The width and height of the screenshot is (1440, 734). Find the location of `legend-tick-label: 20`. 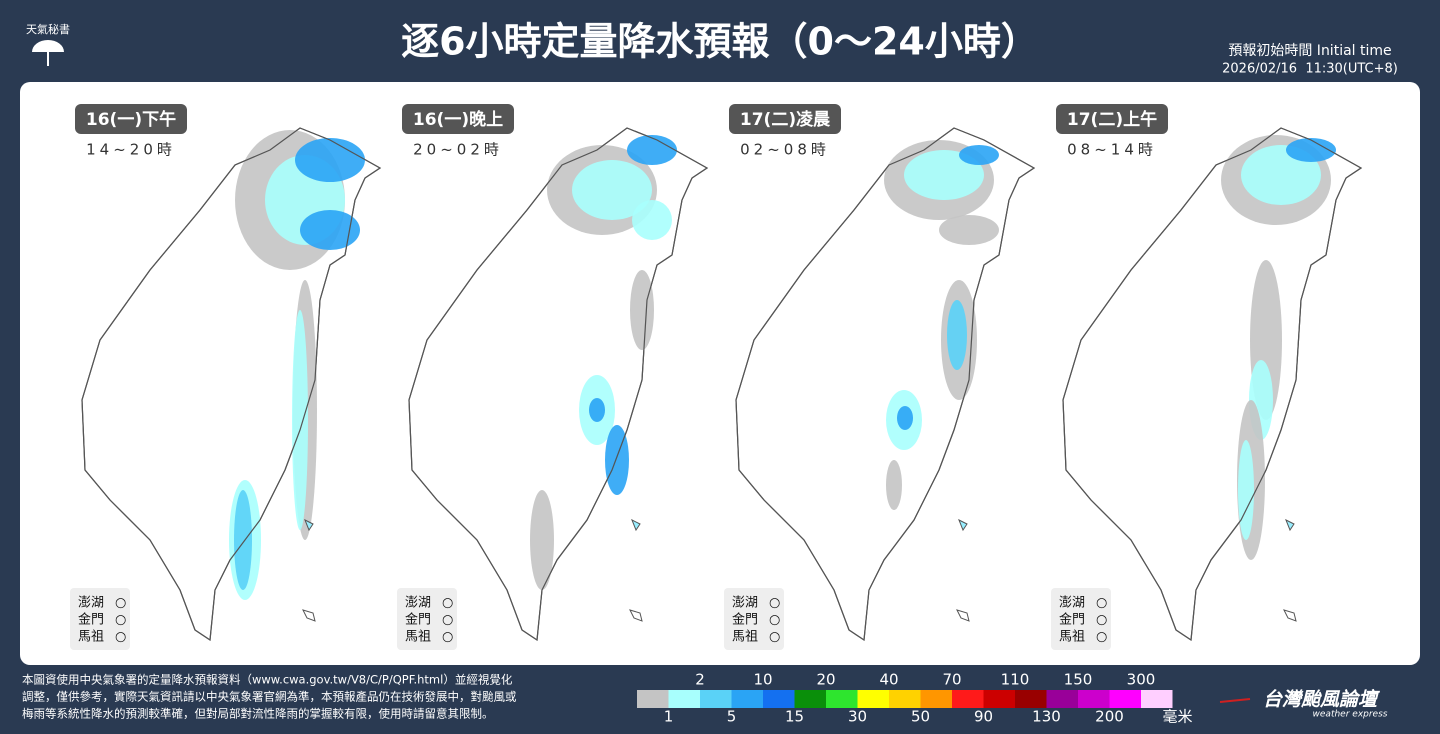

legend-tick-label: 20 is located at coordinates (825, 680).